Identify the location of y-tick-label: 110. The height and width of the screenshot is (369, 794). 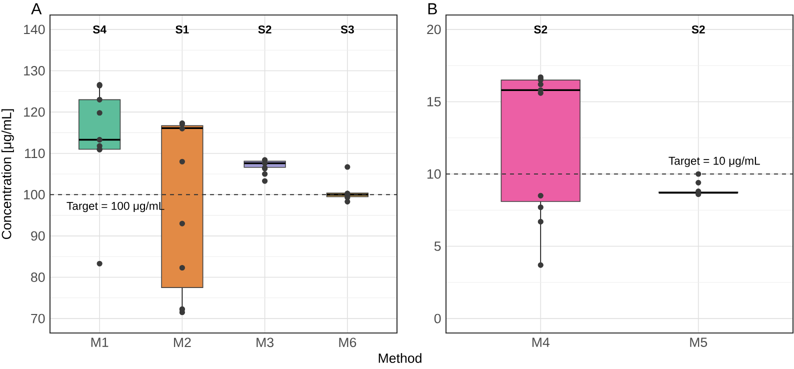
(35, 153).